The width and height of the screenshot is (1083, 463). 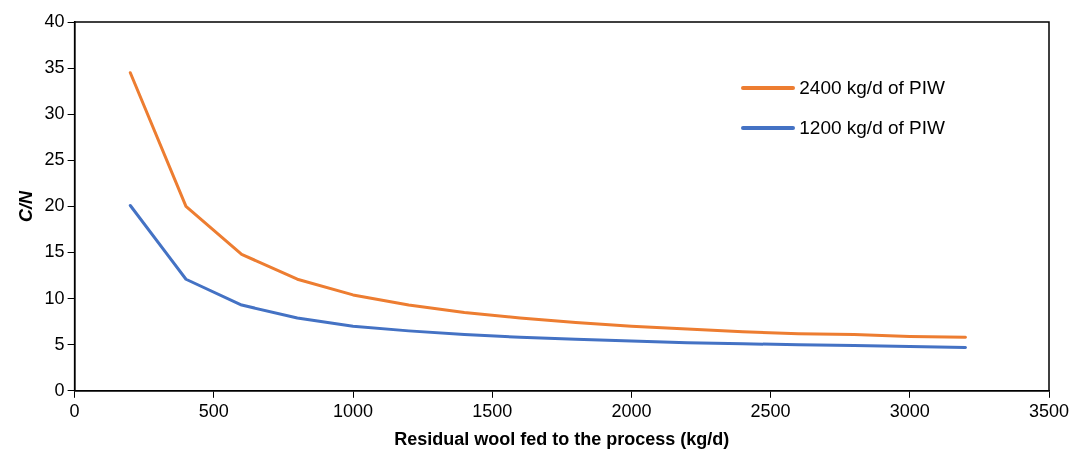 I want to click on x-tick-label: 2000, so click(x=631, y=410).